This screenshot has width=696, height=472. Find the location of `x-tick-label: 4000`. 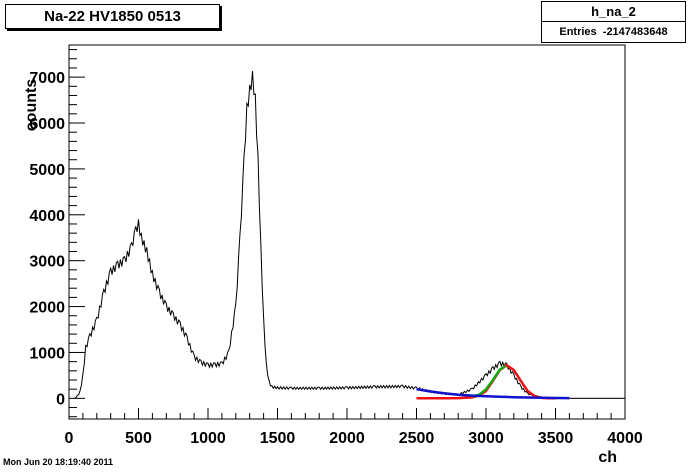

x-tick-label: 4000 is located at coordinates (625, 438).